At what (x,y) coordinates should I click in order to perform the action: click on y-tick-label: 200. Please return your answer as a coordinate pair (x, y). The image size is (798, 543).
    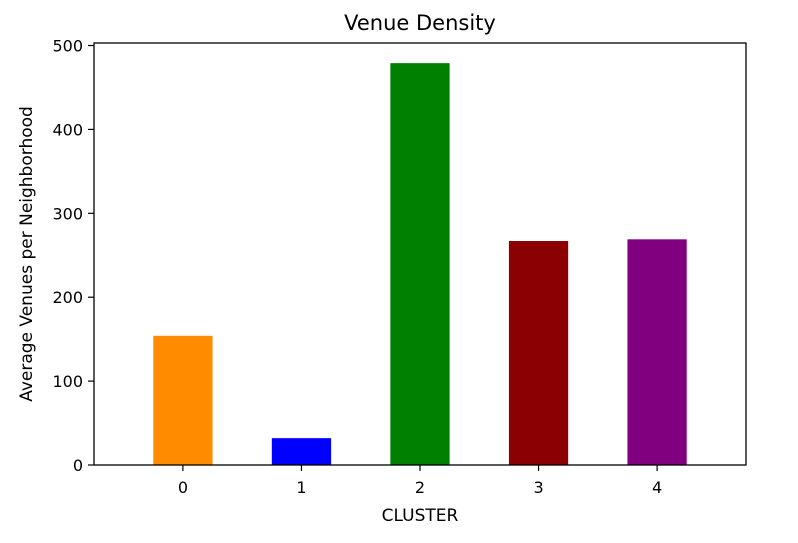
    Looking at the image, I should click on (67, 297).